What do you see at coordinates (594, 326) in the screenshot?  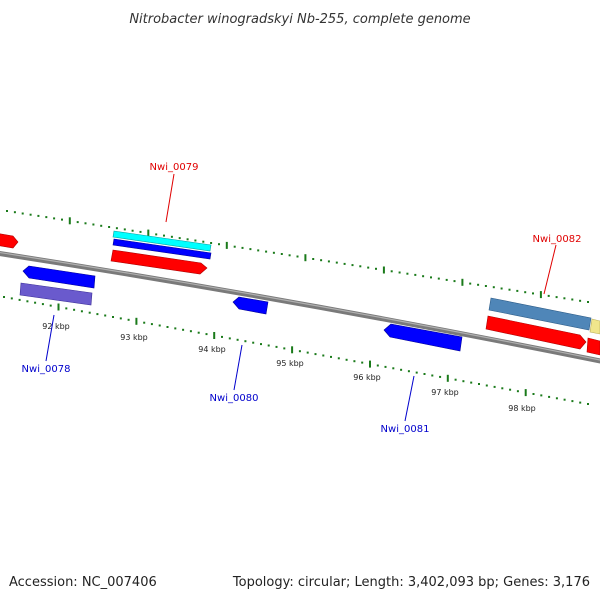 I see `feature-khaki` at bounding box center [594, 326].